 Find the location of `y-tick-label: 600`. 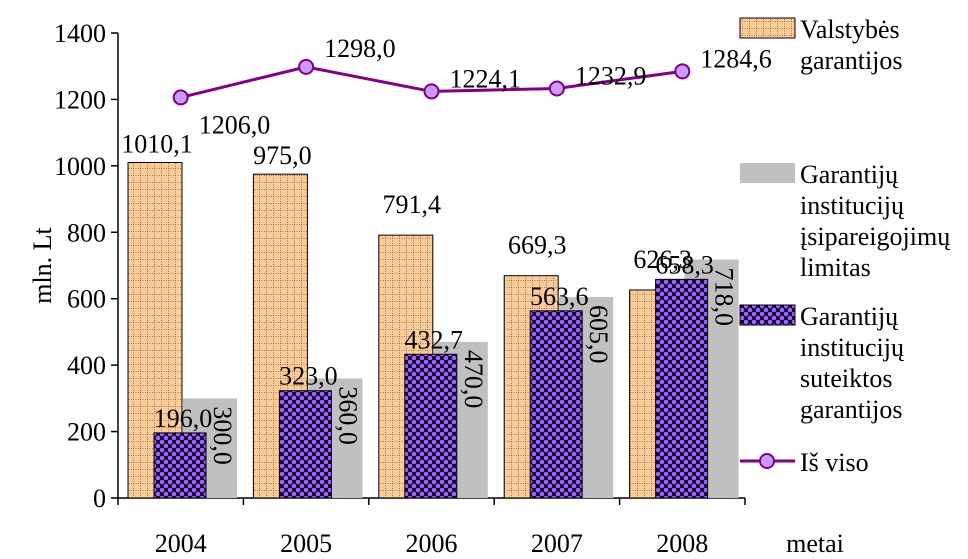

y-tick-label: 600 is located at coordinates (86, 299).